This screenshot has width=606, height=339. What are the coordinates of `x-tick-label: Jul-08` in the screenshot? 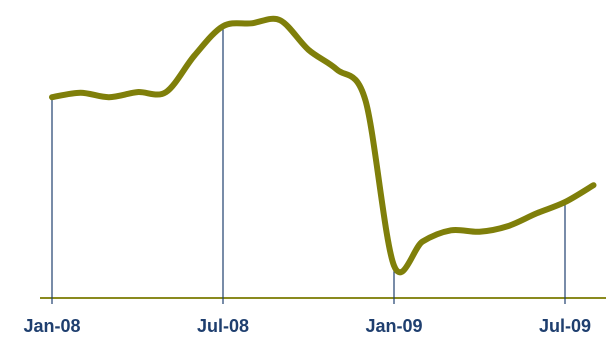 It's located at (223, 326).